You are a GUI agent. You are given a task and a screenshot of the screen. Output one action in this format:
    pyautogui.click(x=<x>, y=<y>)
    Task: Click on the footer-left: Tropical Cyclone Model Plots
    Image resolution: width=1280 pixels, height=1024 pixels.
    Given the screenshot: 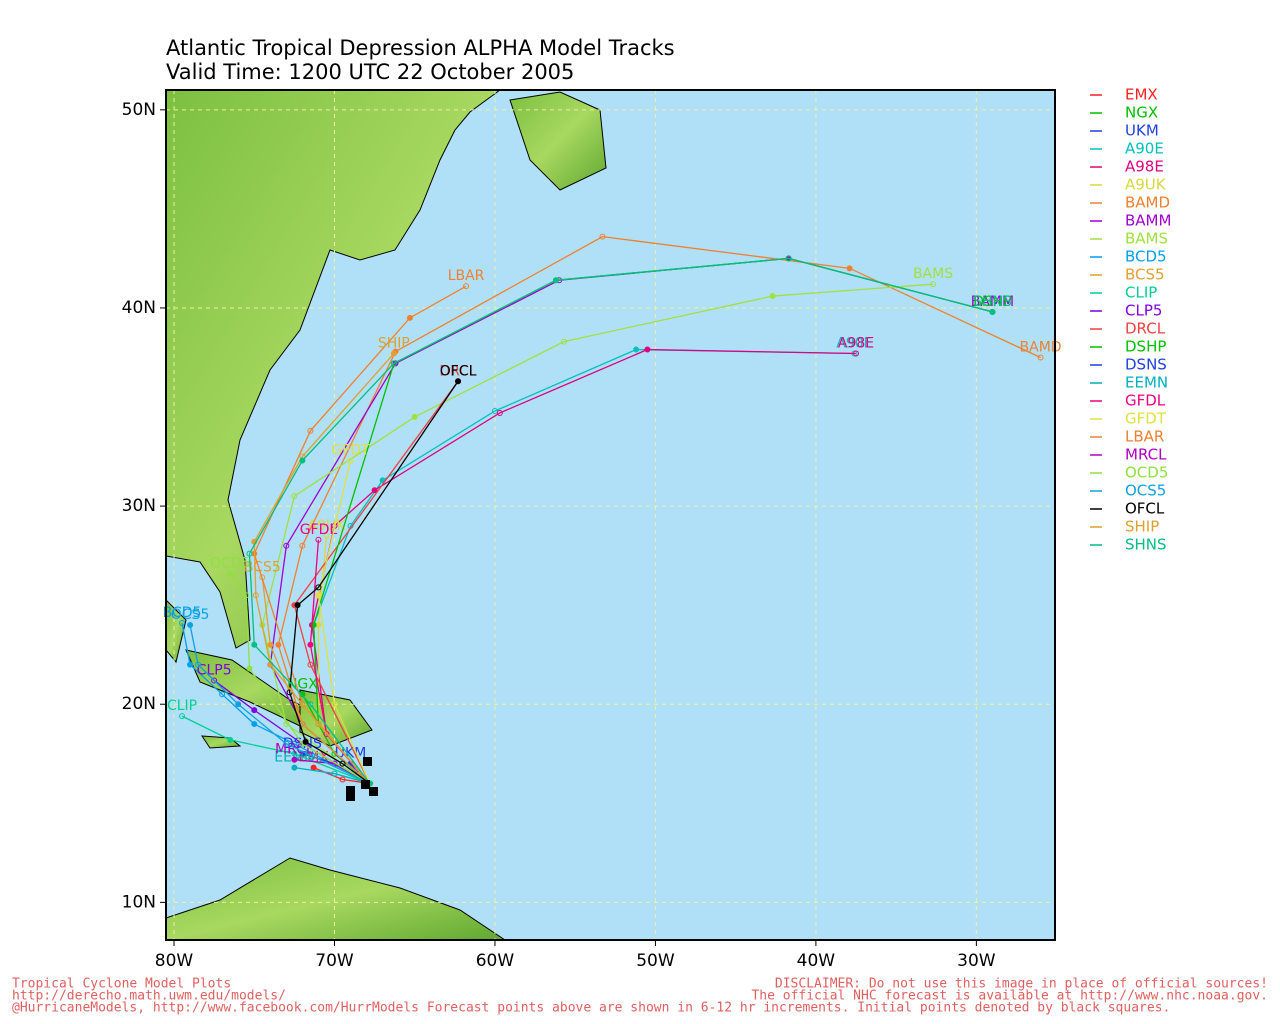 What is the action you would take?
    pyautogui.click(x=121, y=984)
    